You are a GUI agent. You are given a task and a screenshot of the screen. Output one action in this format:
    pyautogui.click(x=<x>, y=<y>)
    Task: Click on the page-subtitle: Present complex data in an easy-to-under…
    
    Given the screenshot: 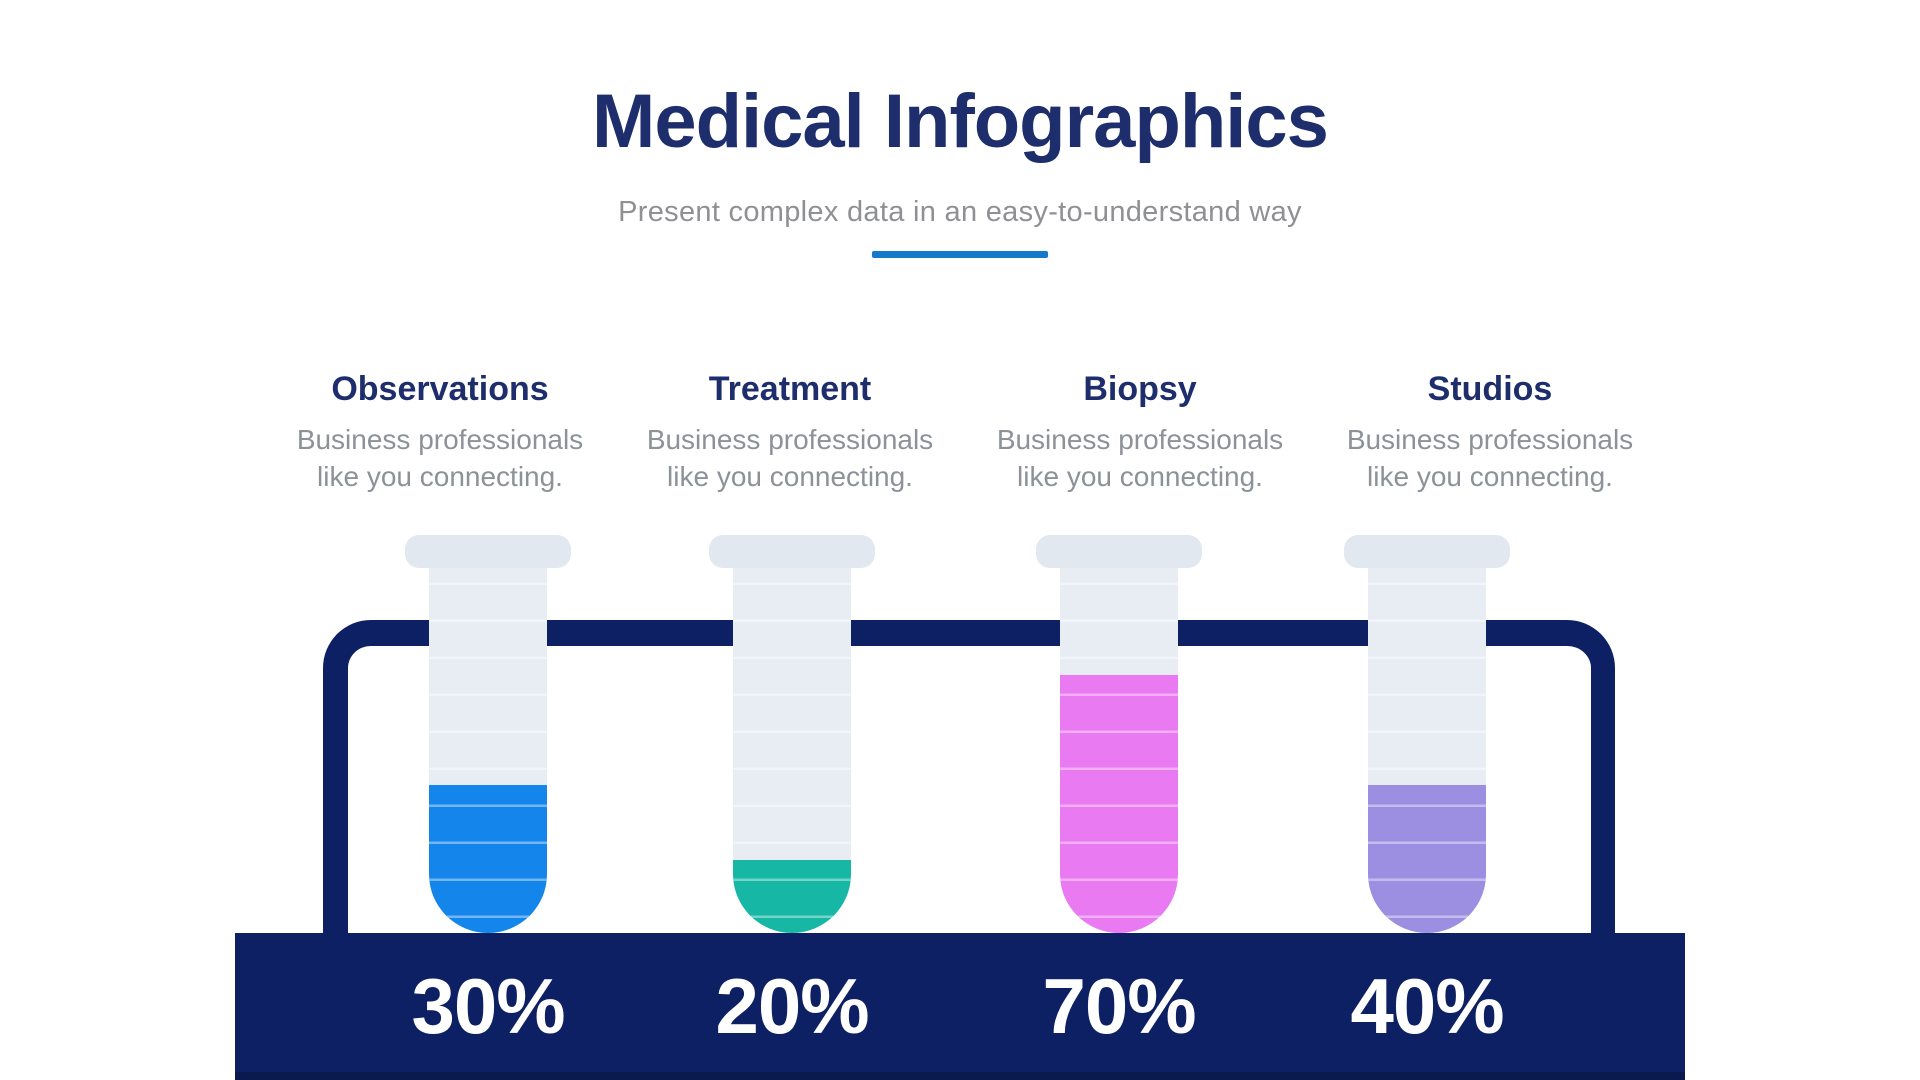 What is the action you would take?
    pyautogui.click(x=960, y=212)
    